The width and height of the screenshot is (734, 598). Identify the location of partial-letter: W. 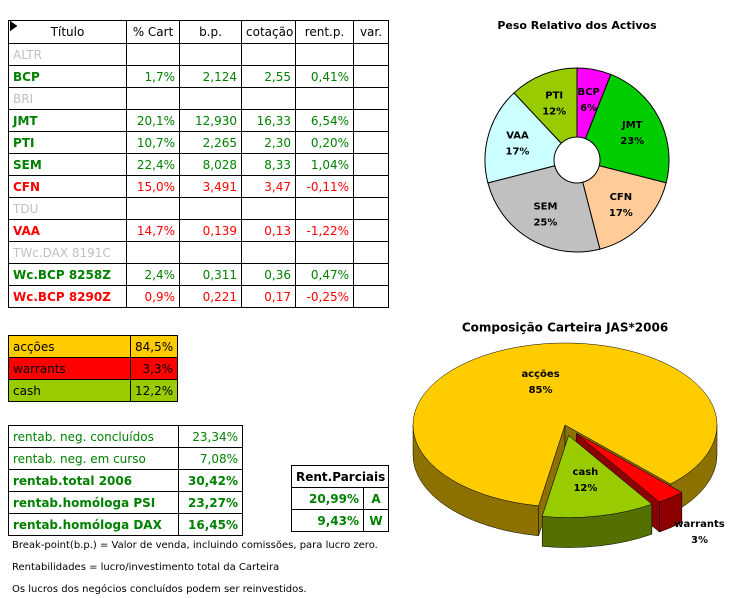
(376, 520).